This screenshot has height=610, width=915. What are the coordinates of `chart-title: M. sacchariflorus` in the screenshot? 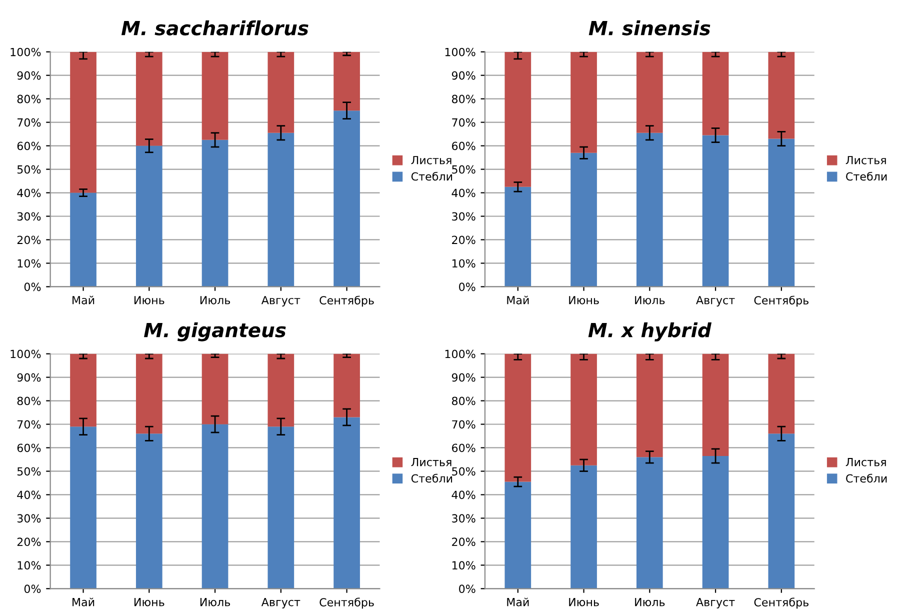 It's located at (214, 28).